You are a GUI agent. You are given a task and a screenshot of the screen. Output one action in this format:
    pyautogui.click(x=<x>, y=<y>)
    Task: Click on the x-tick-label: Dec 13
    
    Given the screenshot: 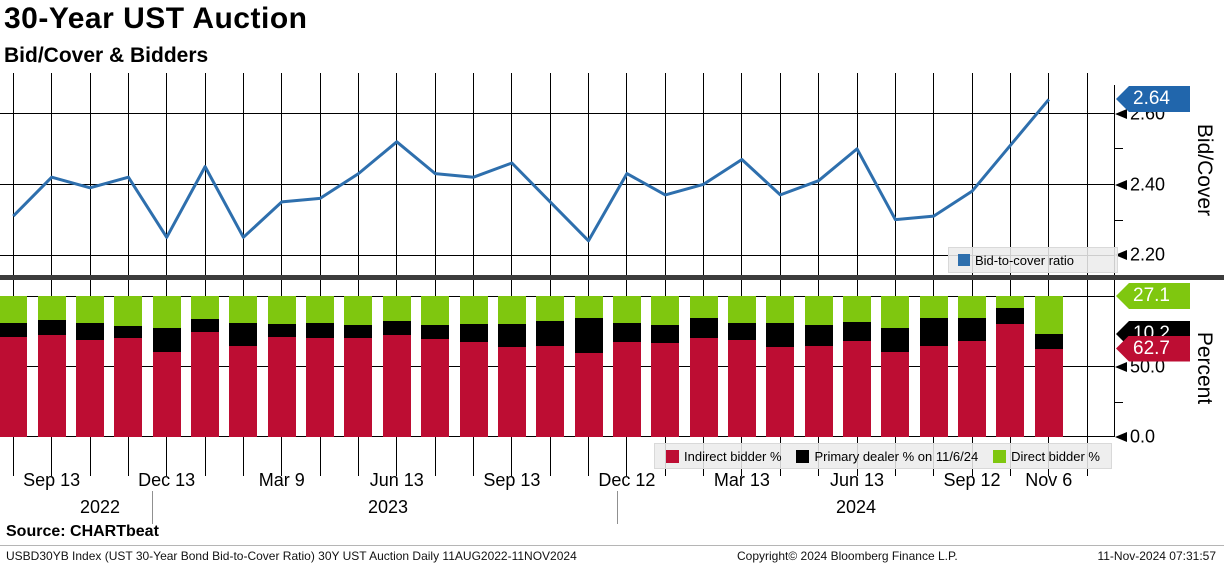 What is the action you would take?
    pyautogui.click(x=167, y=480)
    